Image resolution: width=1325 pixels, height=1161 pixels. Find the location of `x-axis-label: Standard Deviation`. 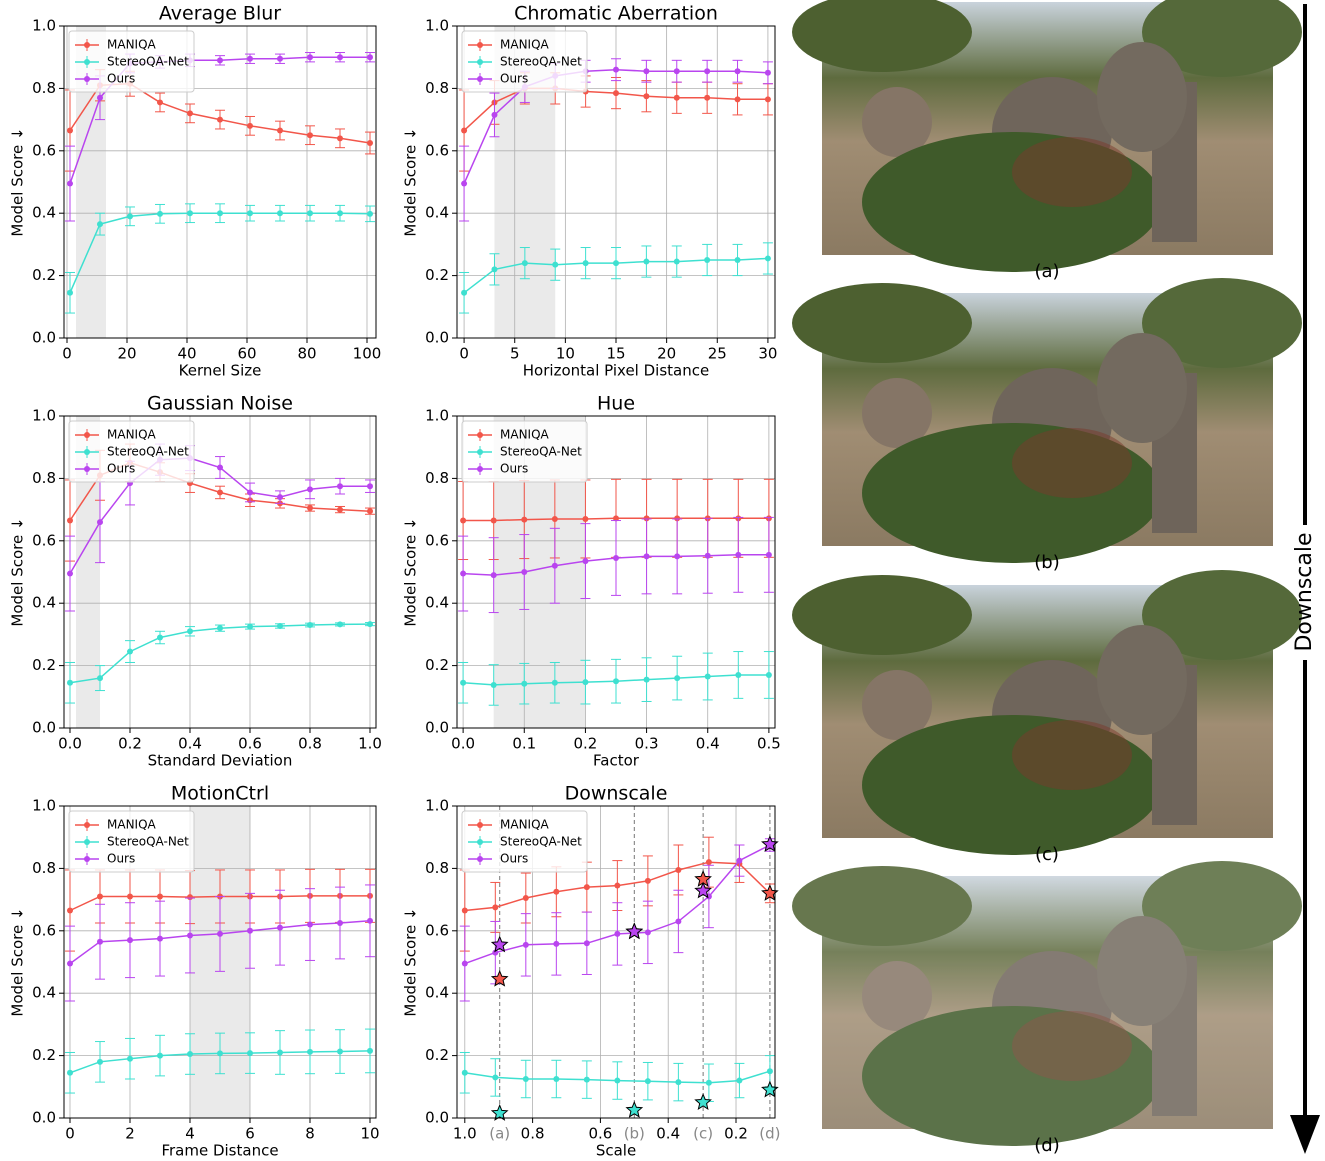

x-axis-label: Standard Deviation is located at coordinates (220, 761).